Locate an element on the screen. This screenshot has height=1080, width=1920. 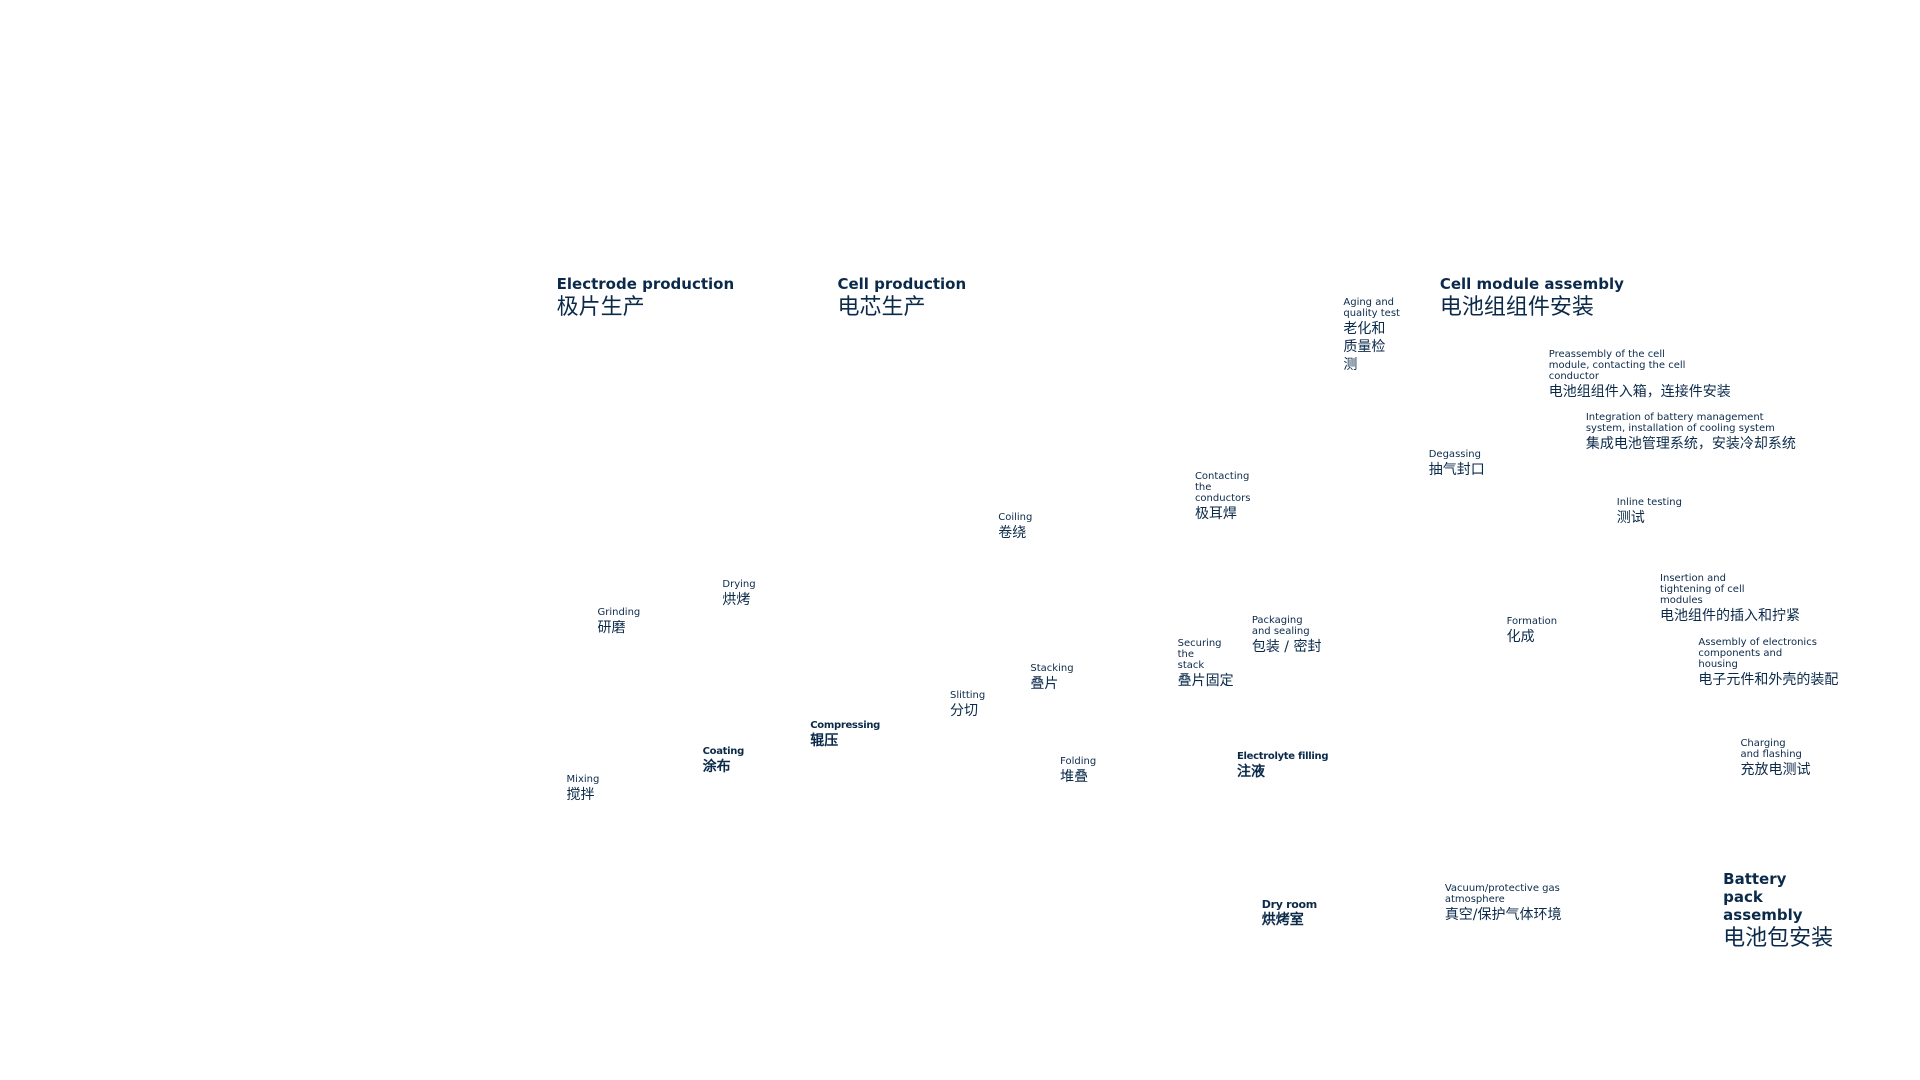
process-step-en: Drying is located at coordinates (739, 584).